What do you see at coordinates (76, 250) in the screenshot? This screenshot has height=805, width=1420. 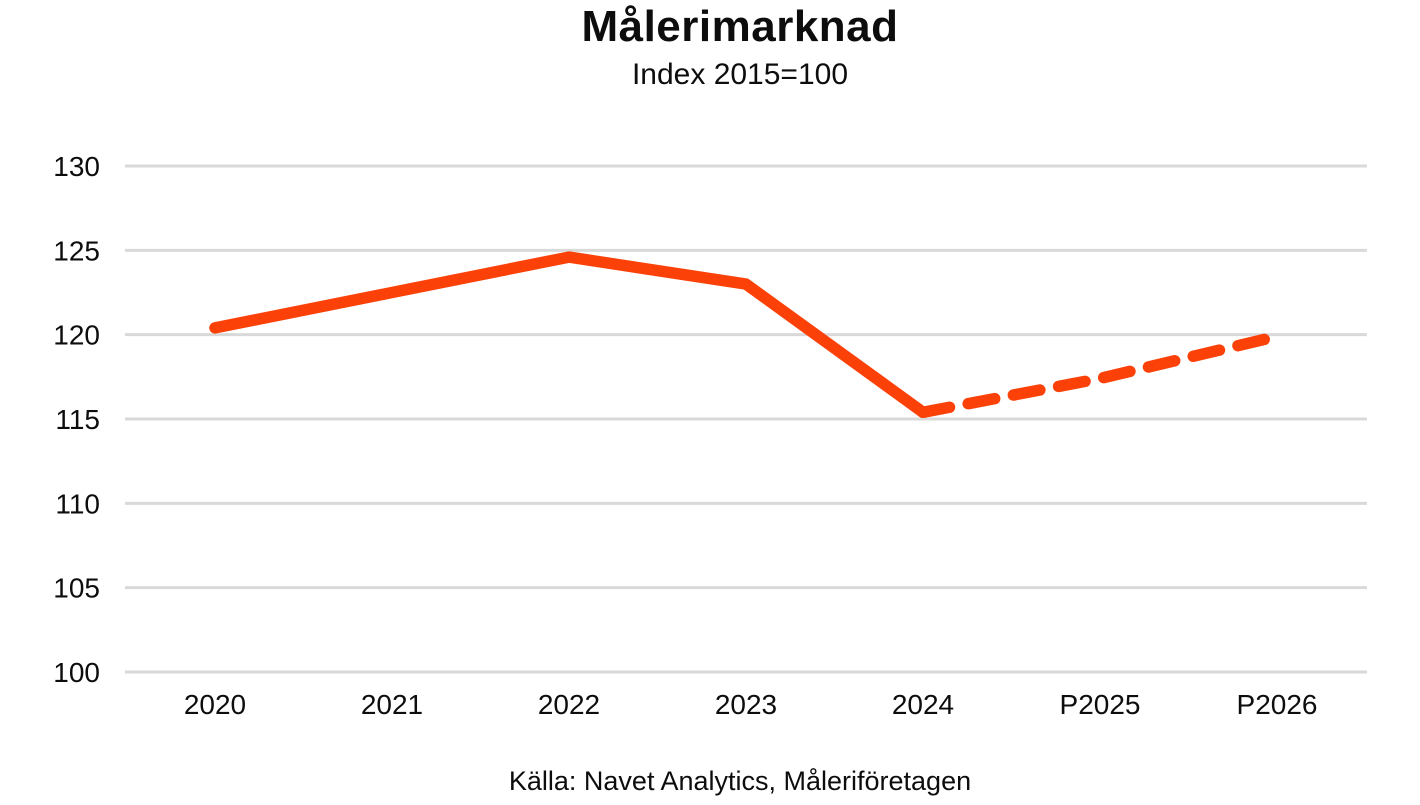 I see `y-tick-label: 125` at bounding box center [76, 250].